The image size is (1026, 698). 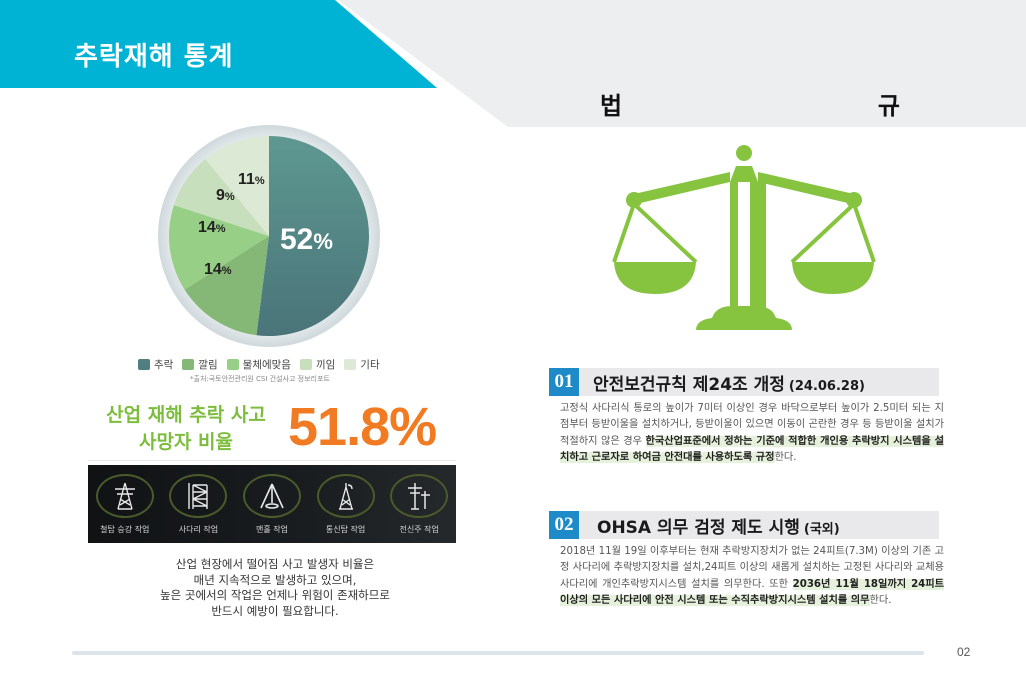 What do you see at coordinates (964, 652) in the screenshot?
I see `page-number: 02` at bounding box center [964, 652].